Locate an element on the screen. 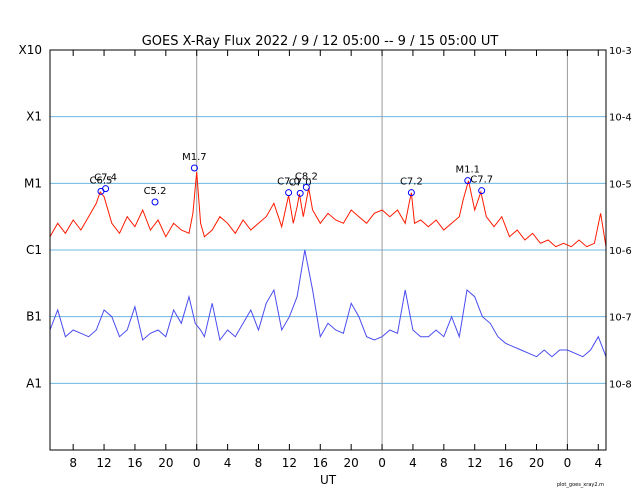  flare-label: C7.7 is located at coordinates (481, 180).